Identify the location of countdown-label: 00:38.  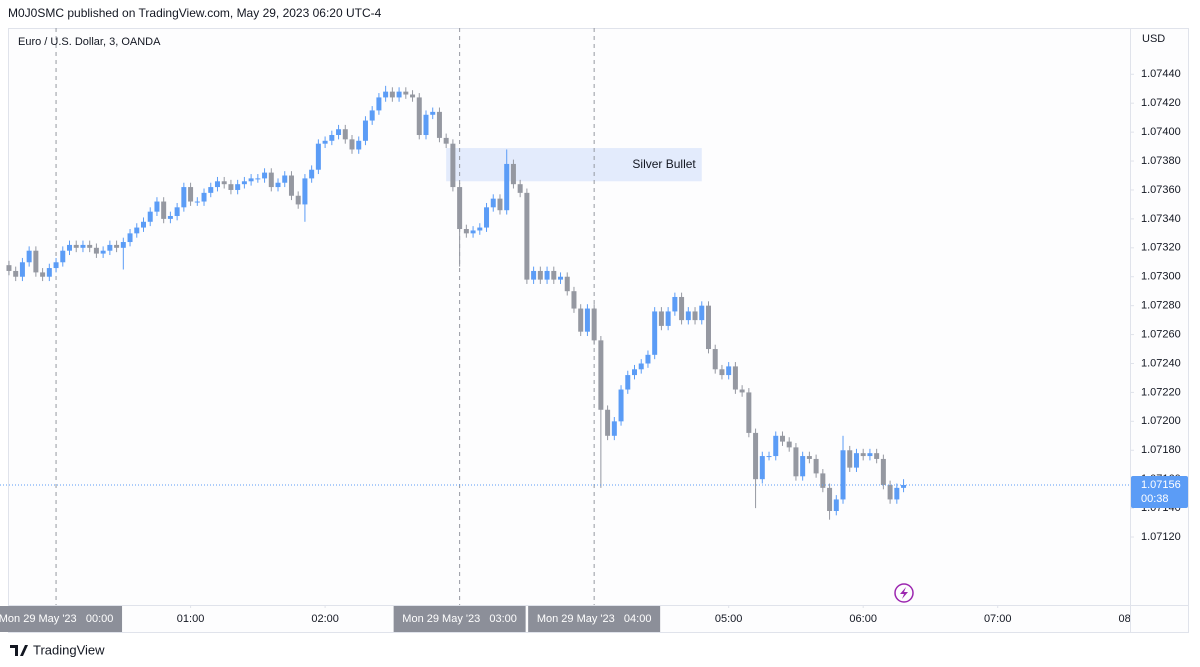
(1155, 499).